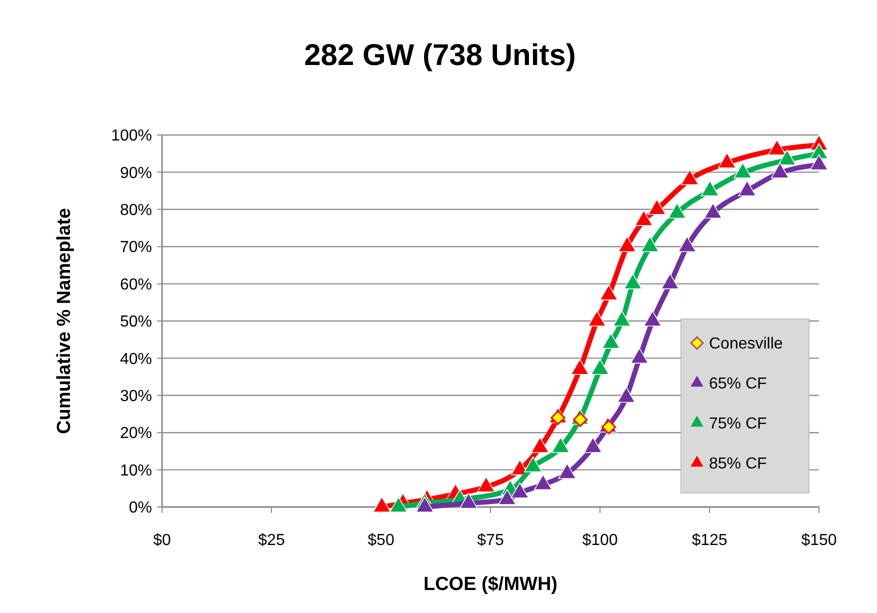 The height and width of the screenshot is (613, 877). What do you see at coordinates (440, 55) in the screenshot?
I see `chart-title: 282 GW (738 Units)` at bounding box center [440, 55].